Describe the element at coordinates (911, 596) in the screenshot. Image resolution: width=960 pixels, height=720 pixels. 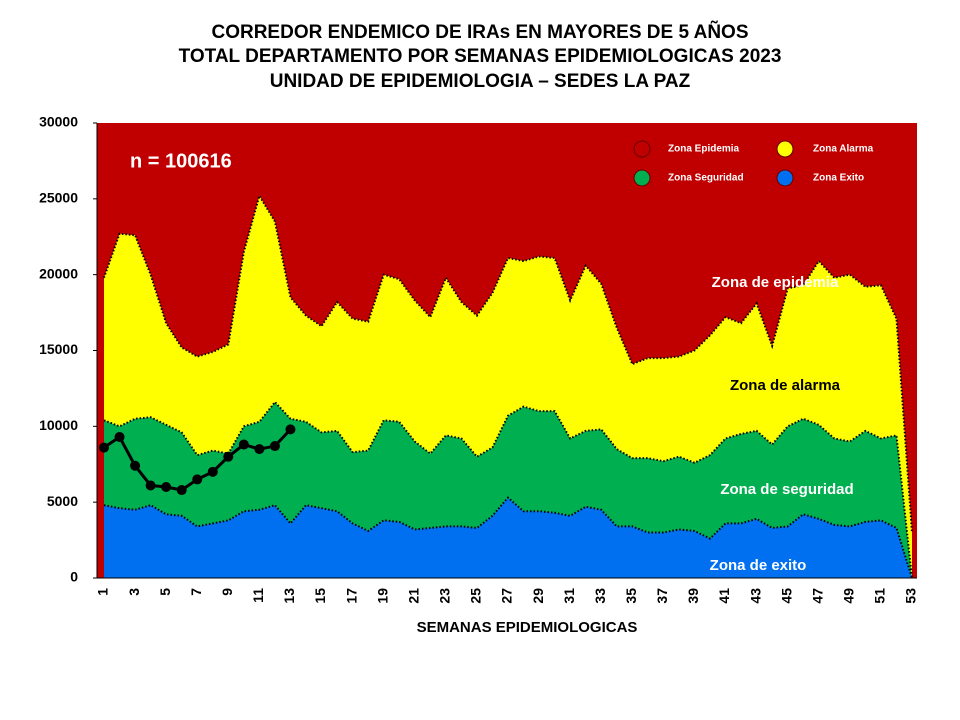
I see `x-tick-label: 53` at that location.